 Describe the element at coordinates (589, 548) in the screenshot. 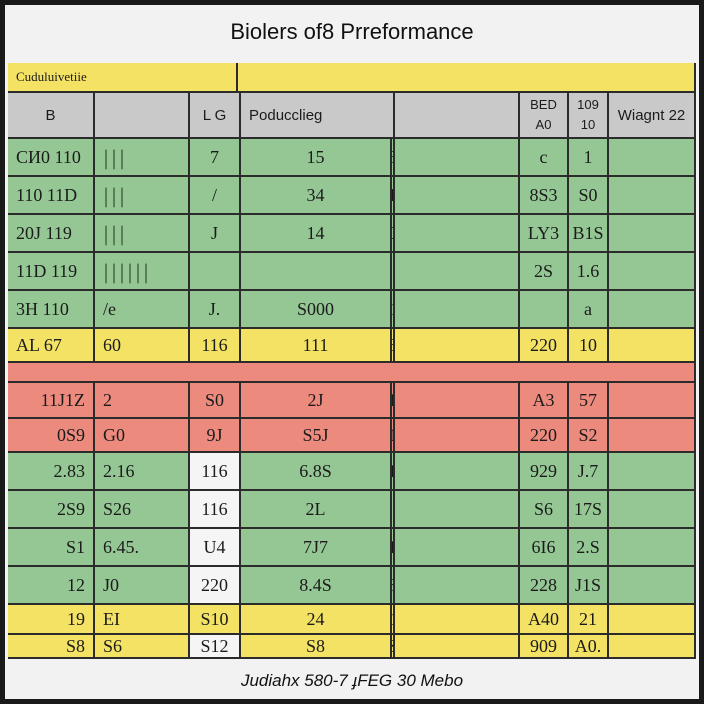

I see `table-cell: 2.S` at that location.